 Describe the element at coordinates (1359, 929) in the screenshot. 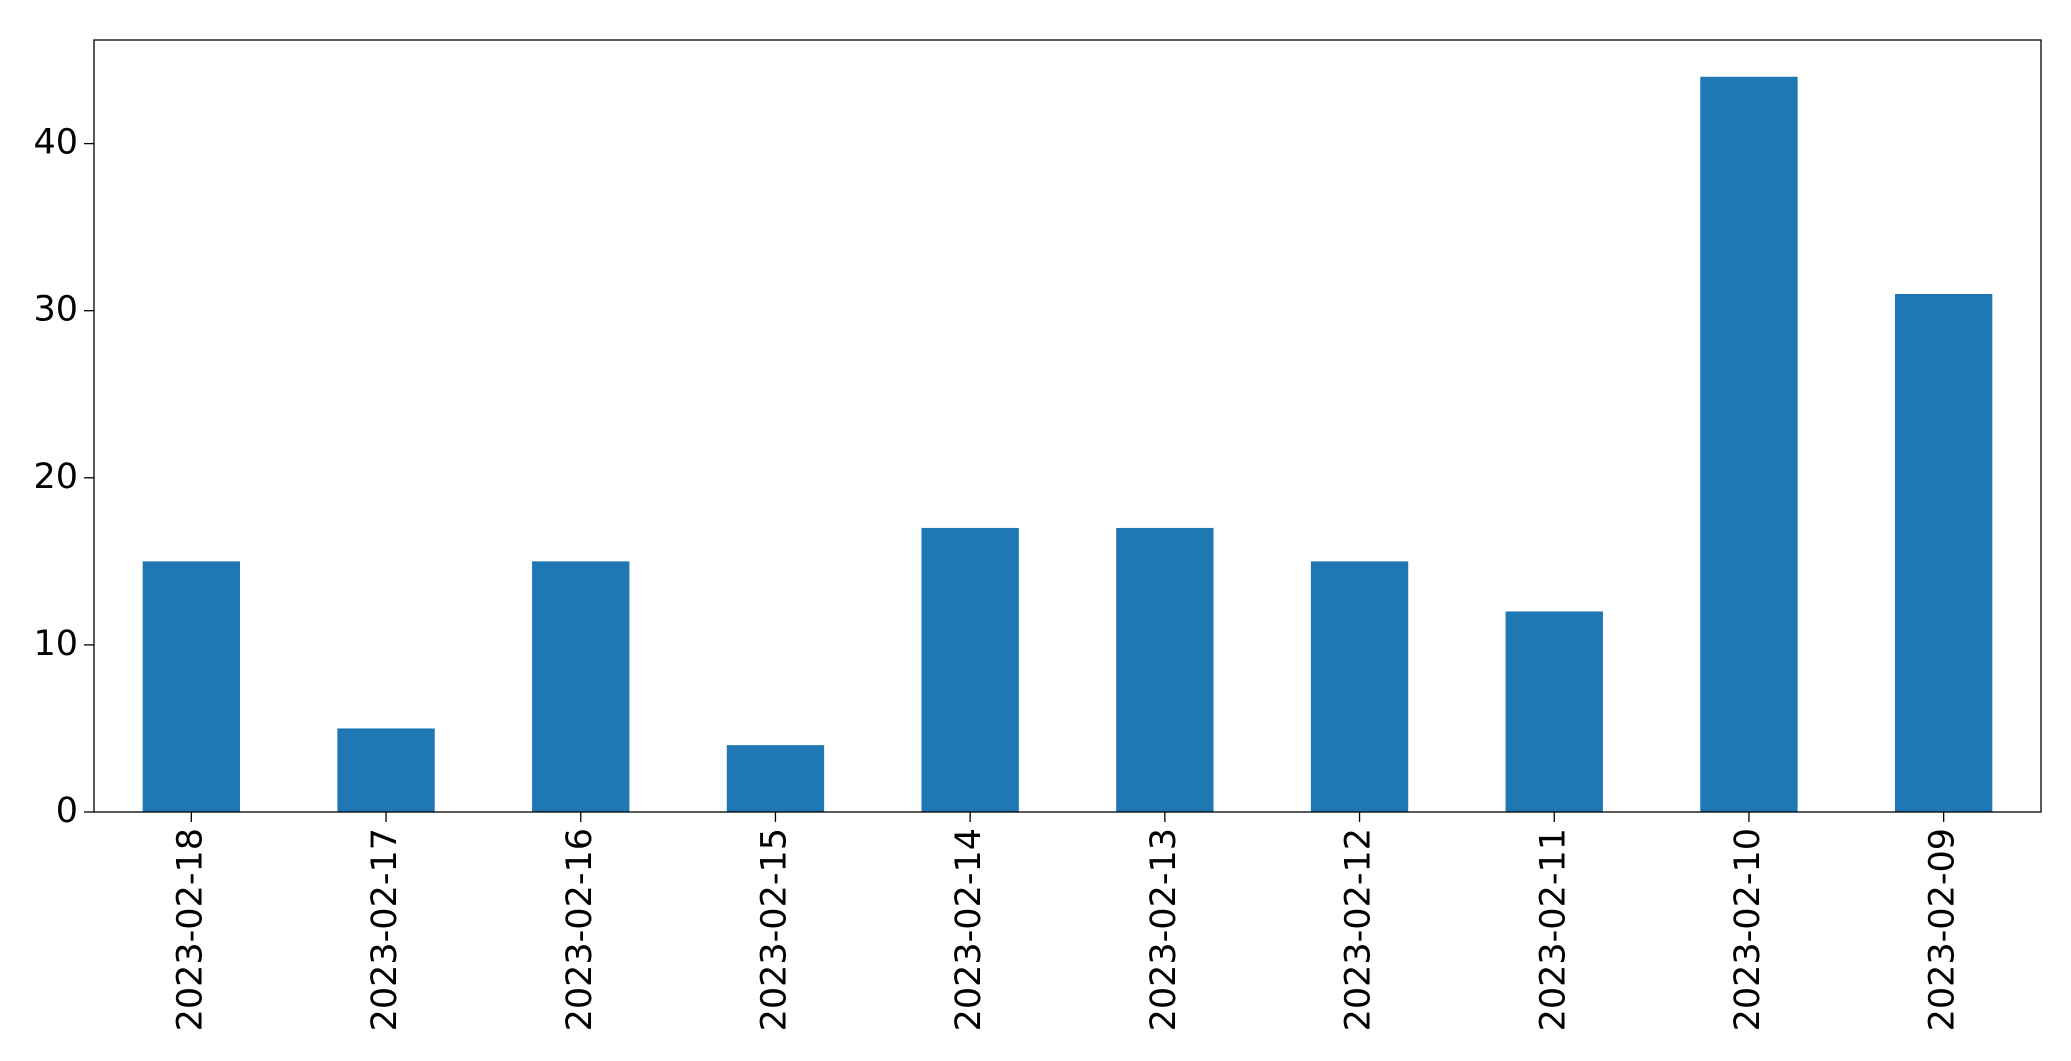

I see `x-tick-label: 2023-02-12` at that location.